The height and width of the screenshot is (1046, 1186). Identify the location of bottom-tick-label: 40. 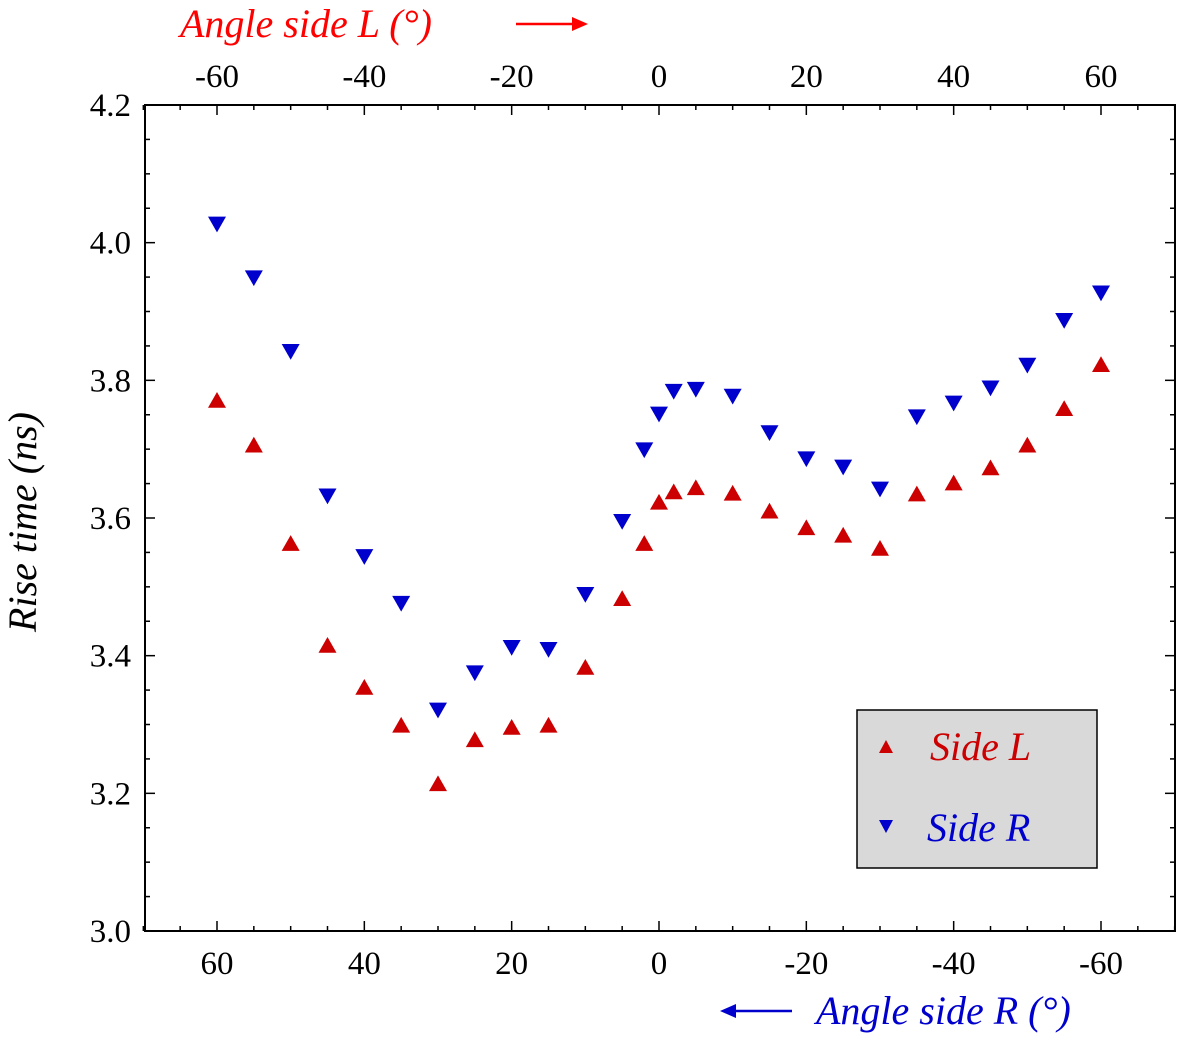
(364, 964).